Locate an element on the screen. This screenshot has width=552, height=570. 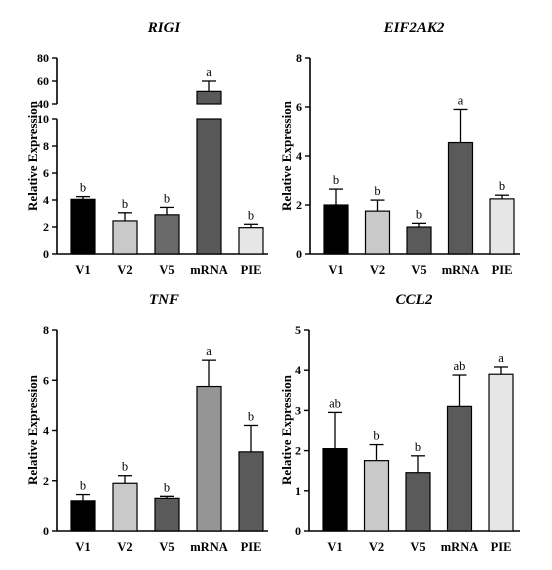
y-tick-label-upper: 40 is located at coordinates (43, 104).